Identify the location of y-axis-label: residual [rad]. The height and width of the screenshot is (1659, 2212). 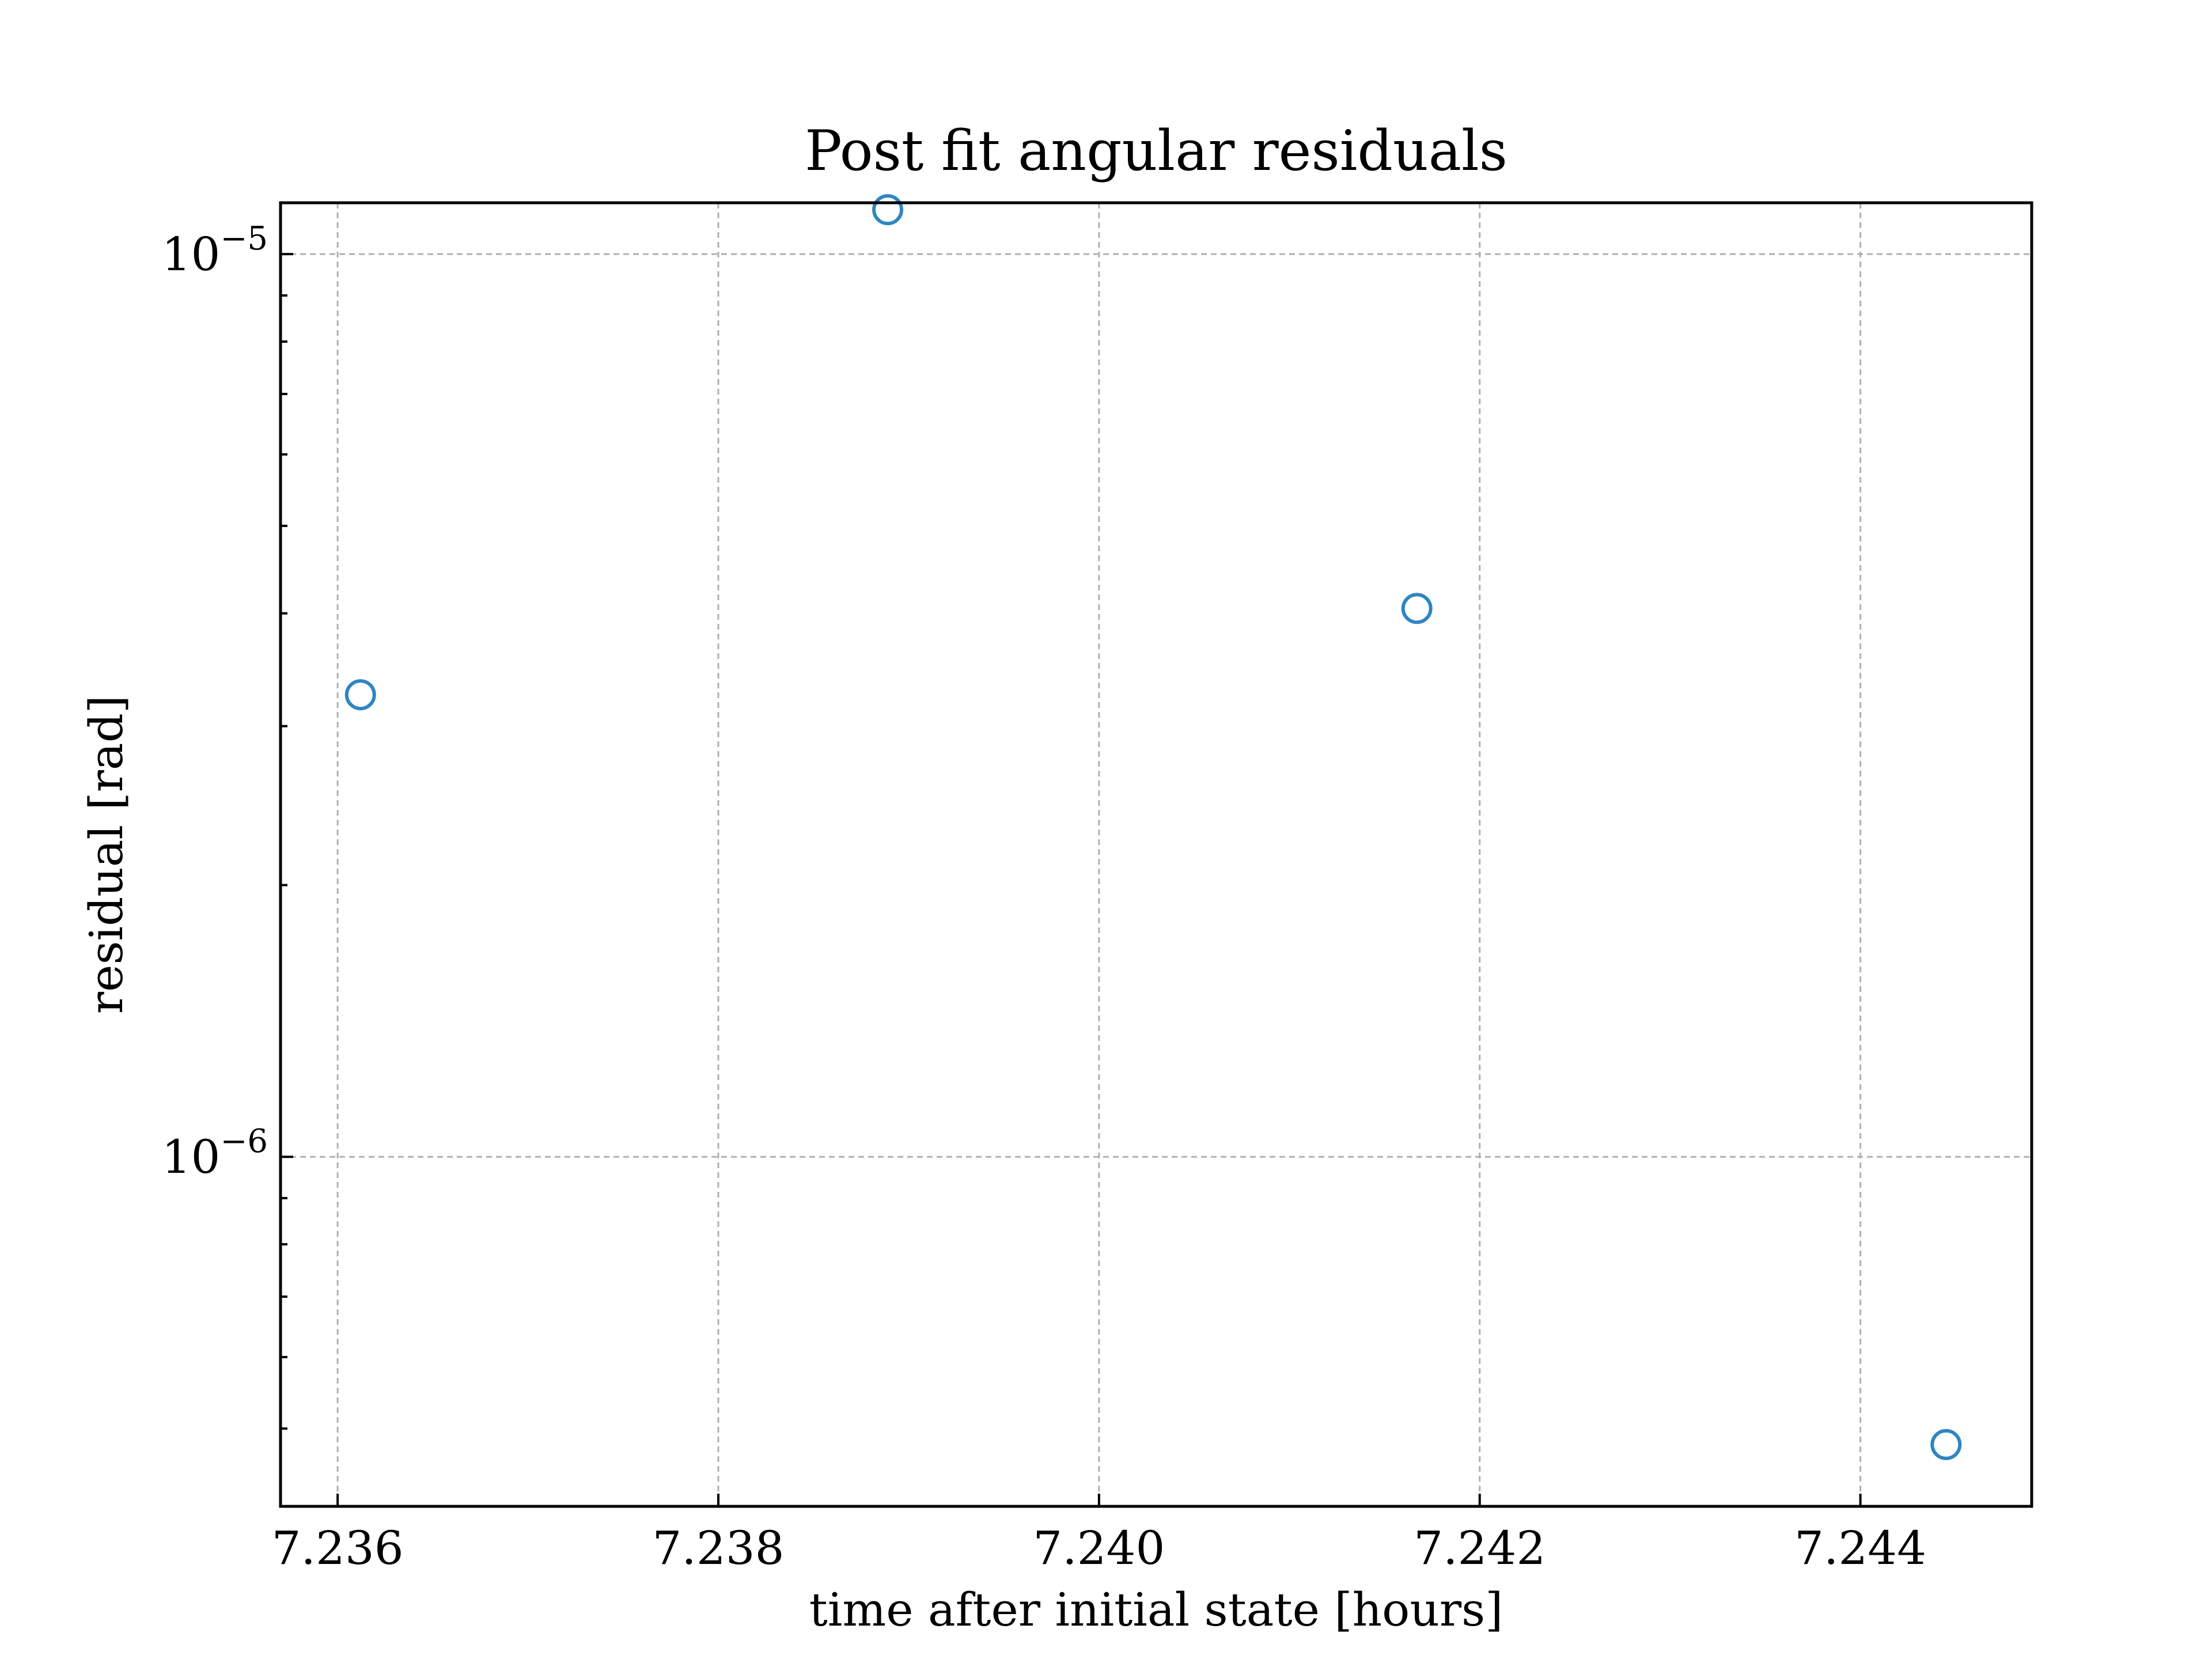
(106, 854).